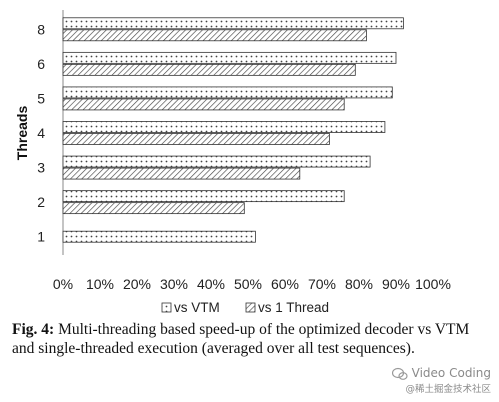 This screenshot has height=402, width=499. What do you see at coordinates (448, 389) in the screenshot?
I see `watermark-line2: @稀土掘金技术社区` at bounding box center [448, 389].